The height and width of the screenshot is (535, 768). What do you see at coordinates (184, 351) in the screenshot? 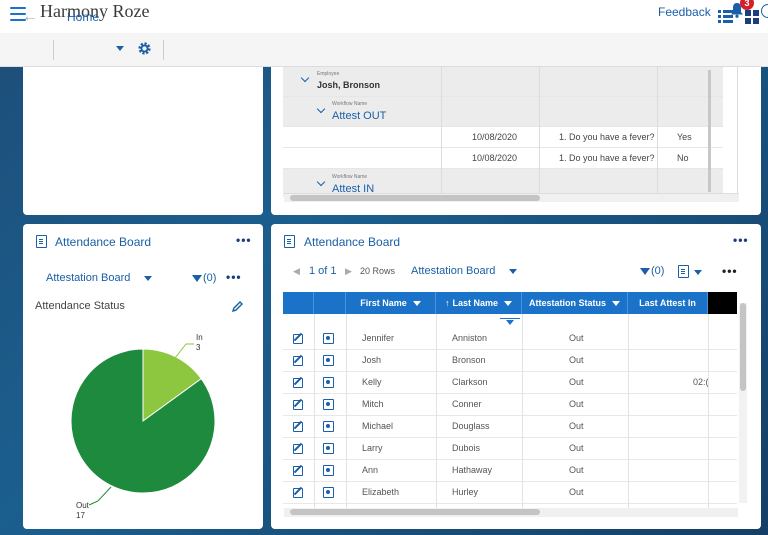
I see `in-leader-line` at bounding box center [184, 351].